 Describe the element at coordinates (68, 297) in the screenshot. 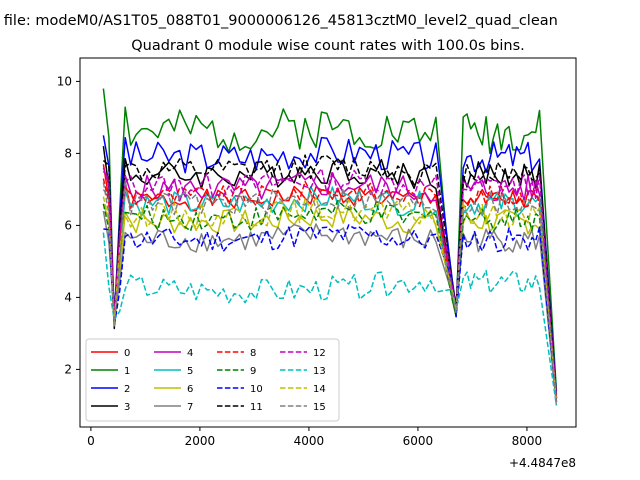

I see `y-tick-label: 4` at that location.